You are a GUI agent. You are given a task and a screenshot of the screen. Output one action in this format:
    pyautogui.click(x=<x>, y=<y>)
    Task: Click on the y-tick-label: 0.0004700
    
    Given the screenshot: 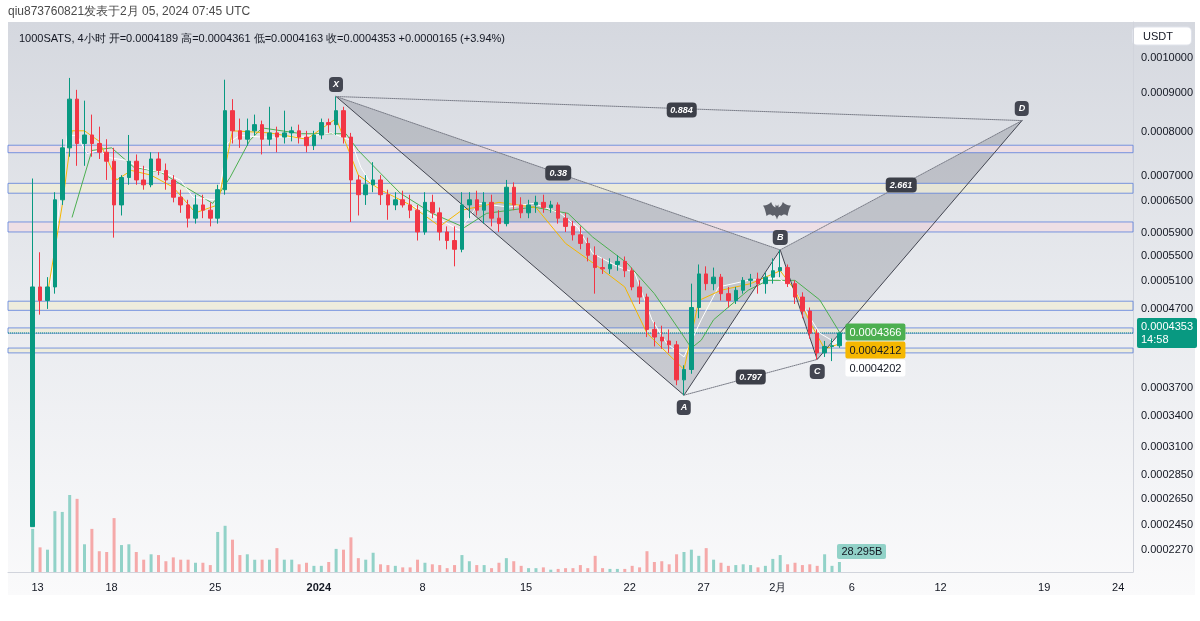 What is the action you would take?
    pyautogui.click(x=1167, y=307)
    